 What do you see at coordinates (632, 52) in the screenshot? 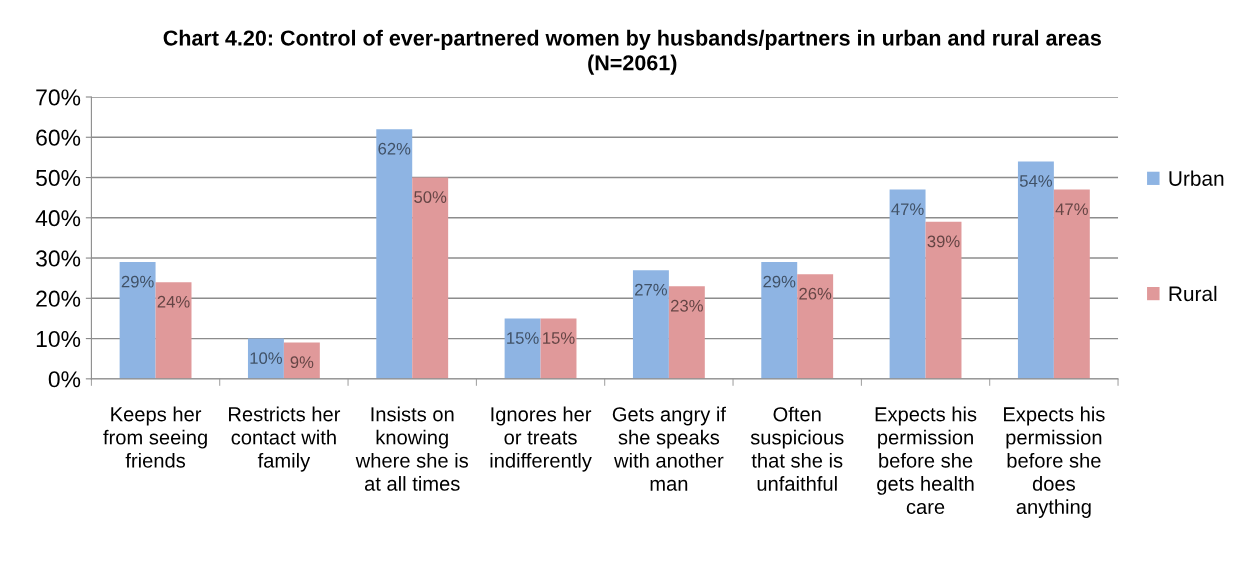
I see `chart-title: Chart 4.20: Control of ever-partnered women by husbands/partners in urban and rural areas (N=2061)` at bounding box center [632, 52].